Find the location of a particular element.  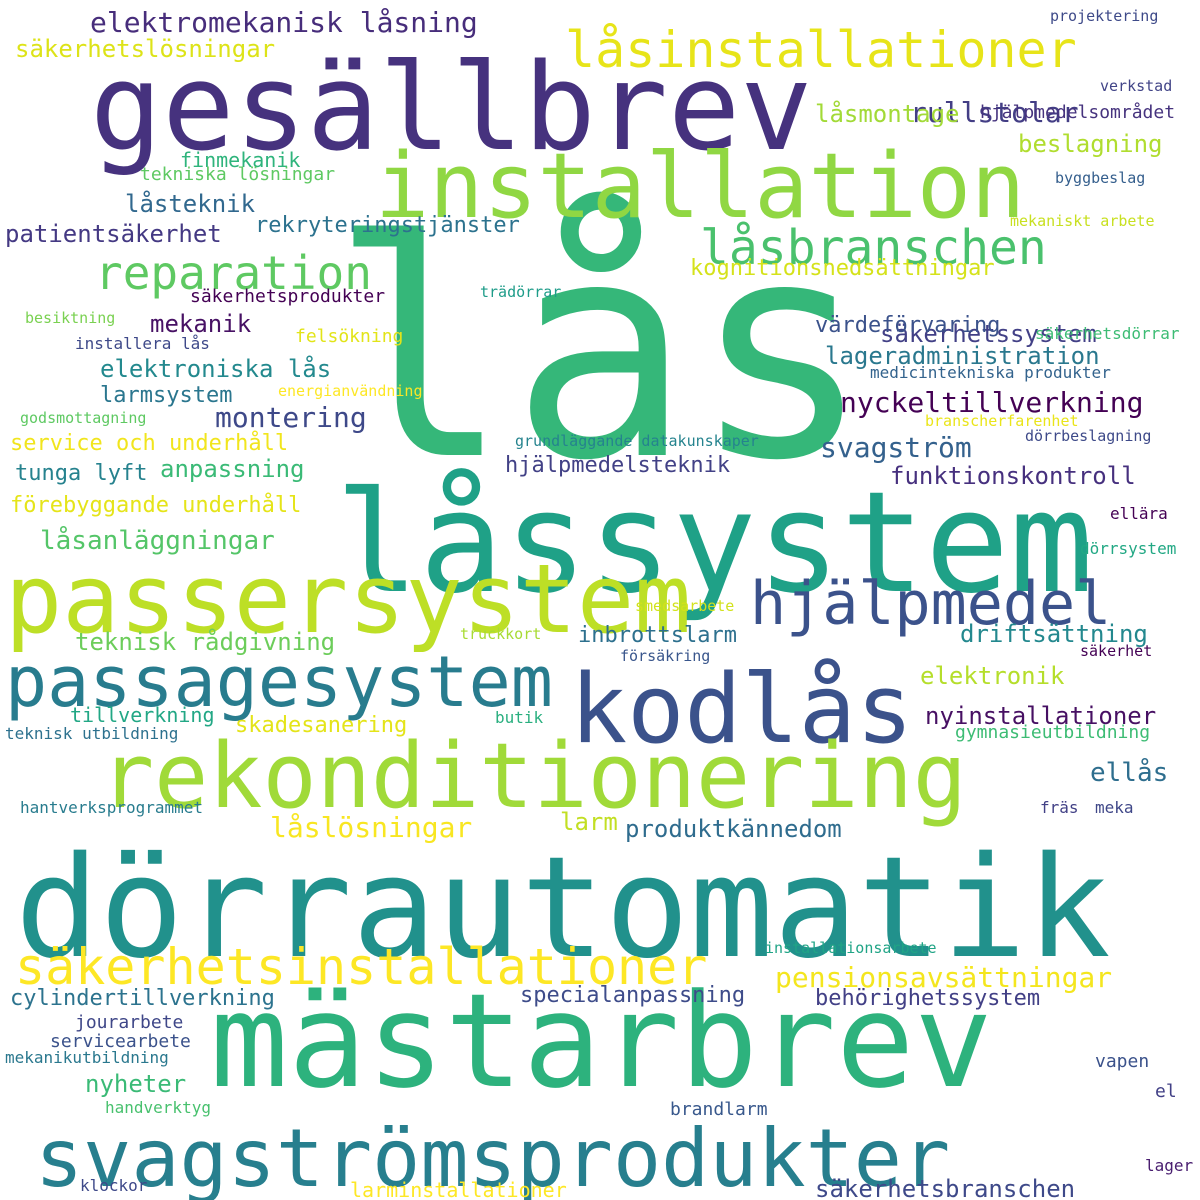

cloud-word: ellås is located at coordinates (1129, 773).